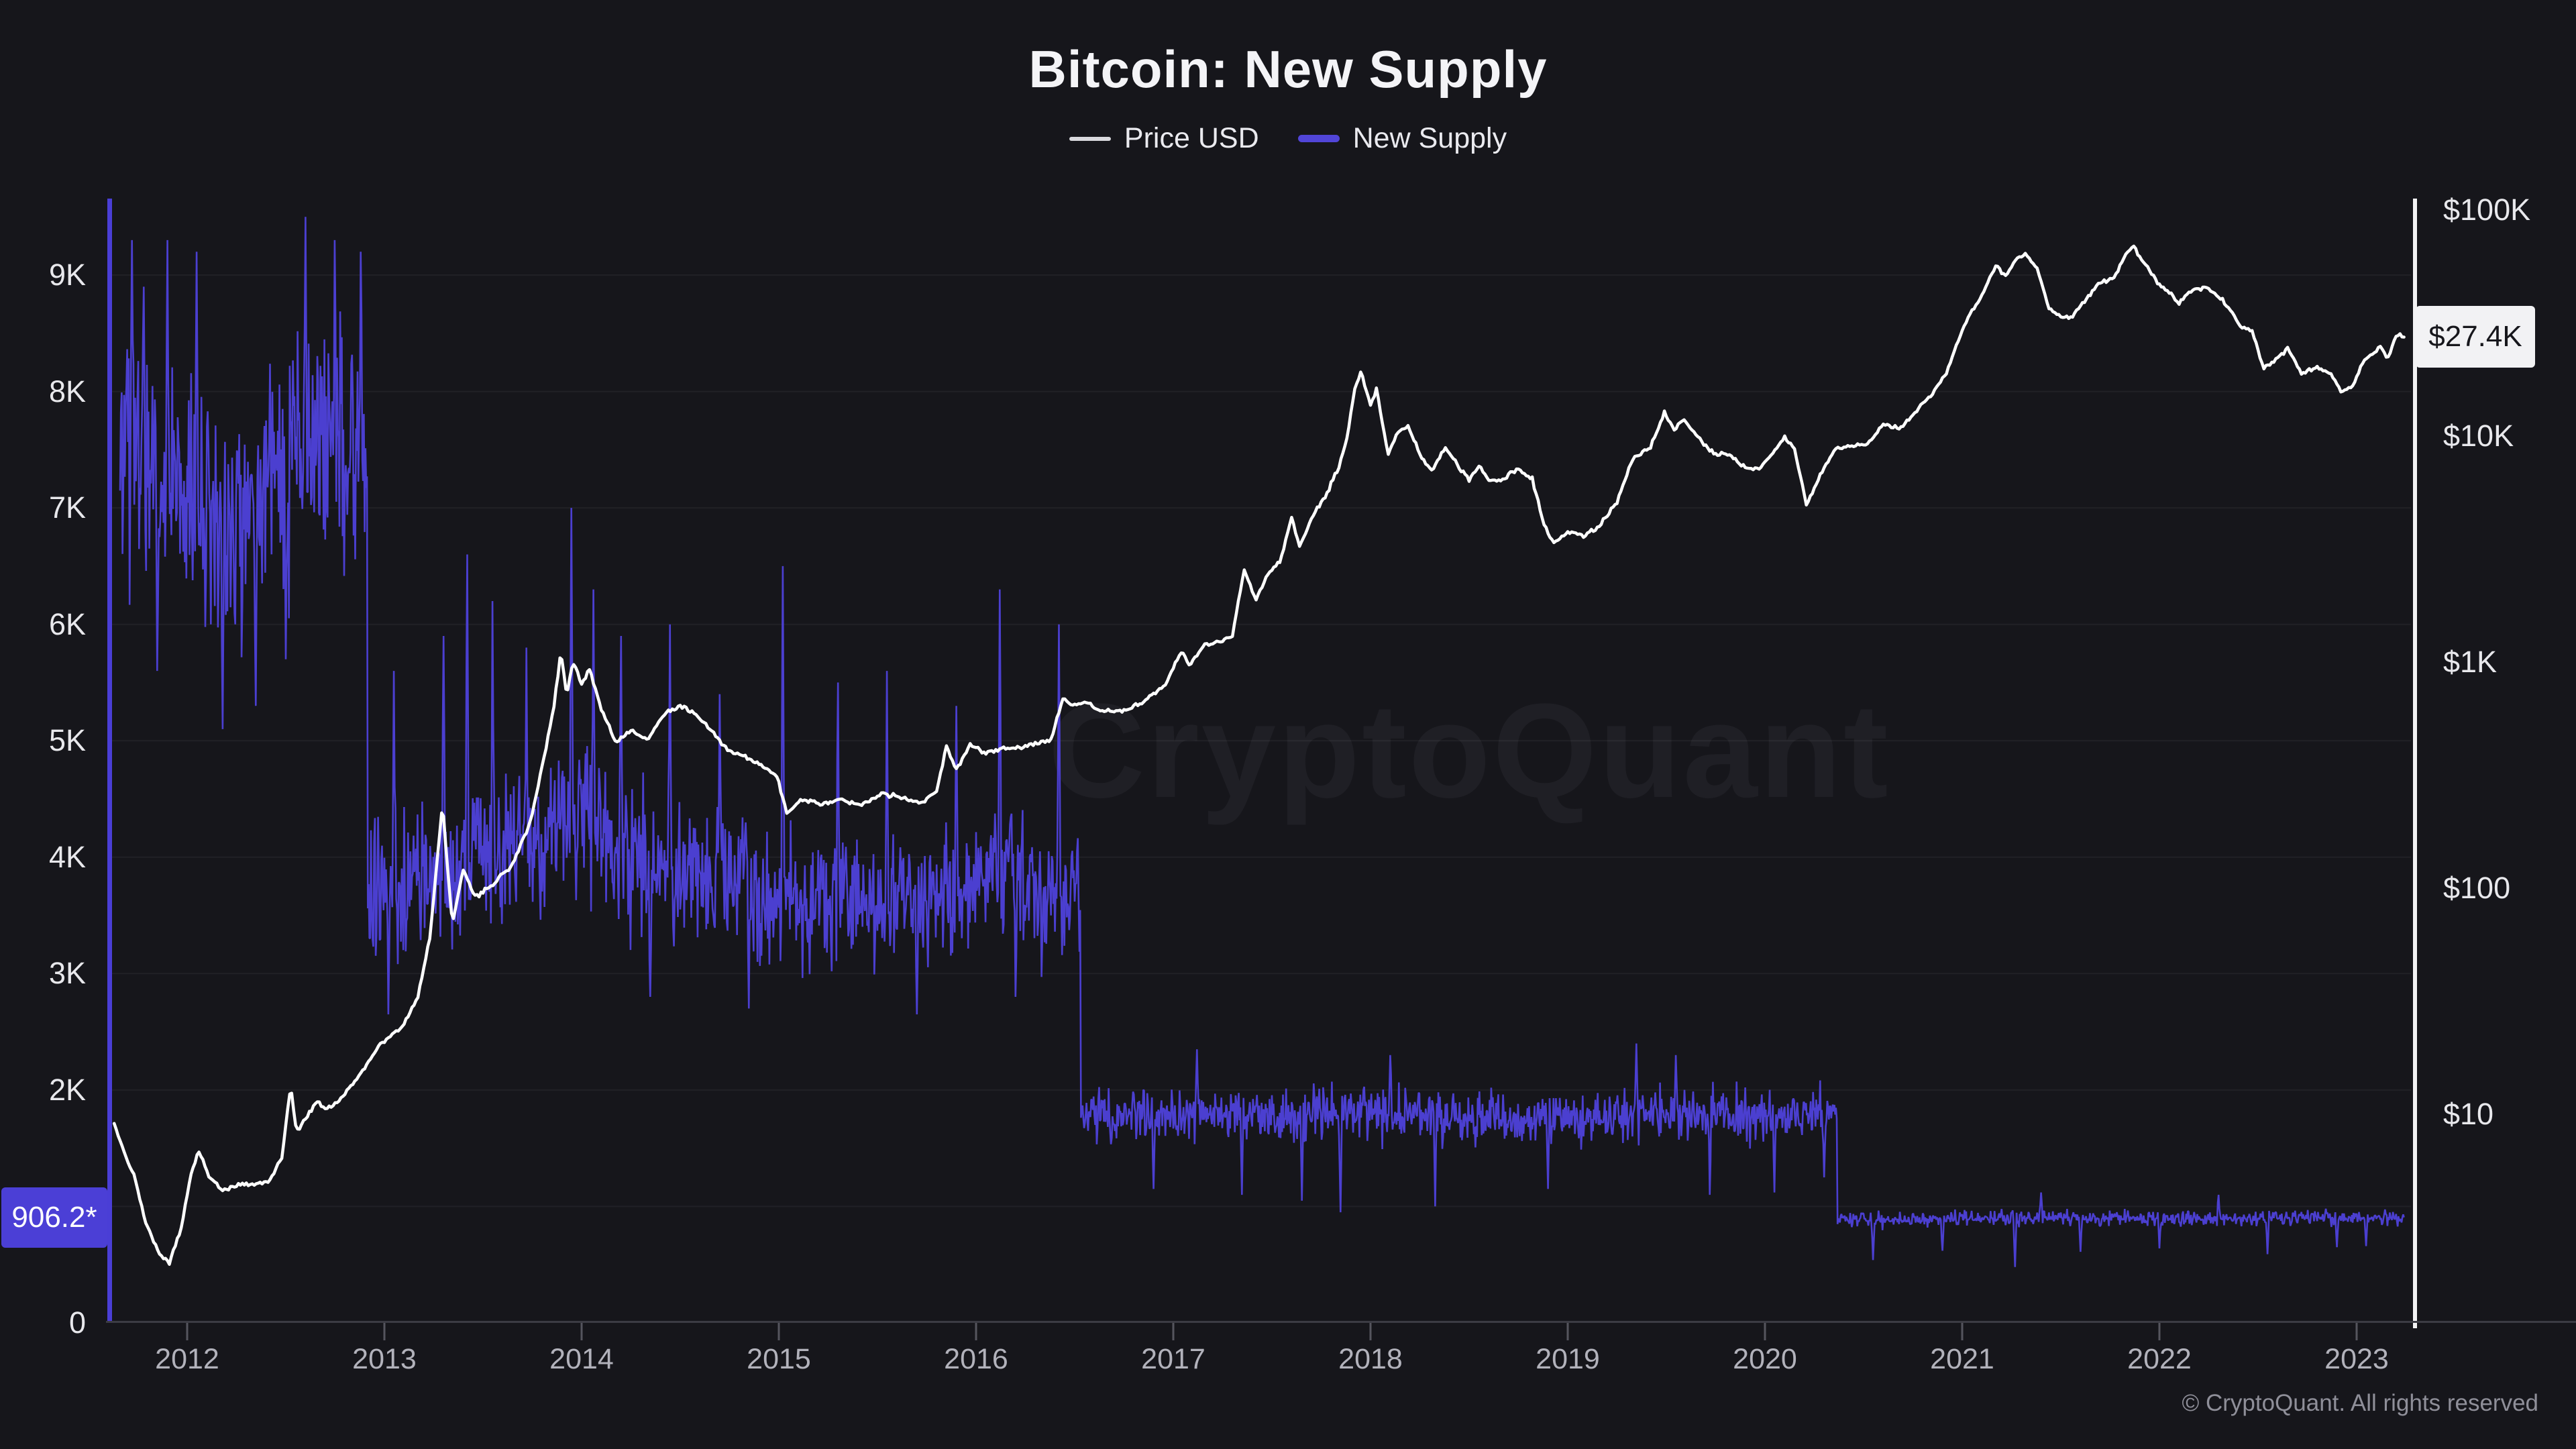  Describe the element at coordinates (2470, 662) in the screenshot. I see `y-right-tick-label-1K: $1K` at that location.